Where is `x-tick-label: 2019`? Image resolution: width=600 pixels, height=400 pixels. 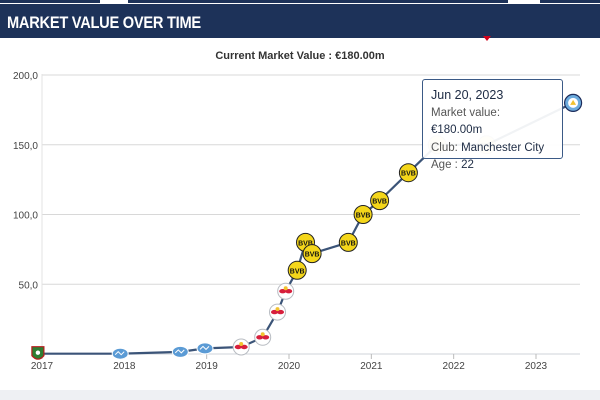
x-tick-label: 2019 is located at coordinates (207, 366).